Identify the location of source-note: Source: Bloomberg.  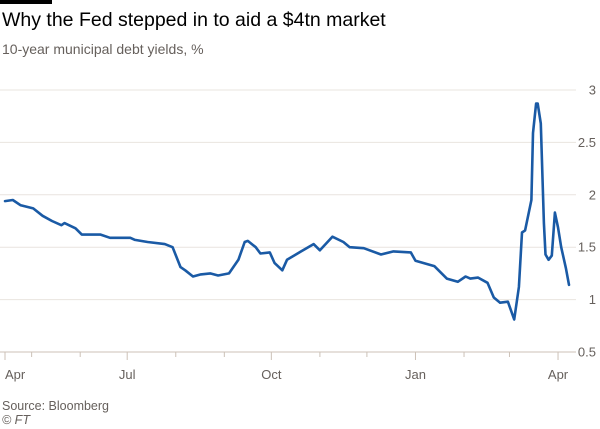
(56, 406).